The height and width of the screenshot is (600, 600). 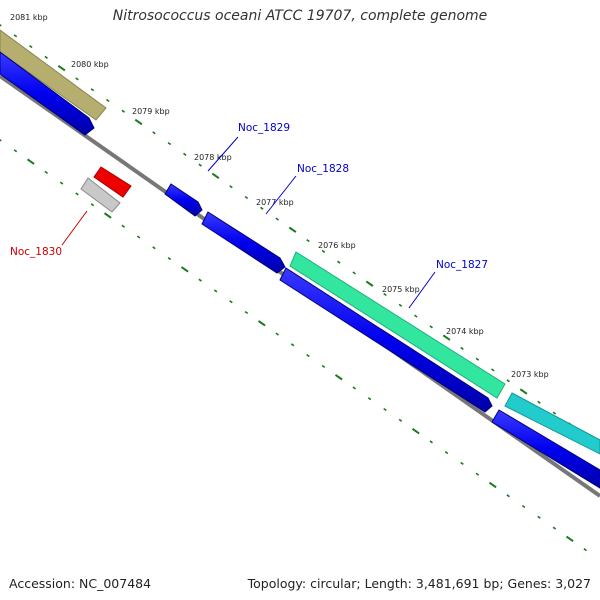 I want to click on cds-reverse-grey, so click(x=100, y=195).